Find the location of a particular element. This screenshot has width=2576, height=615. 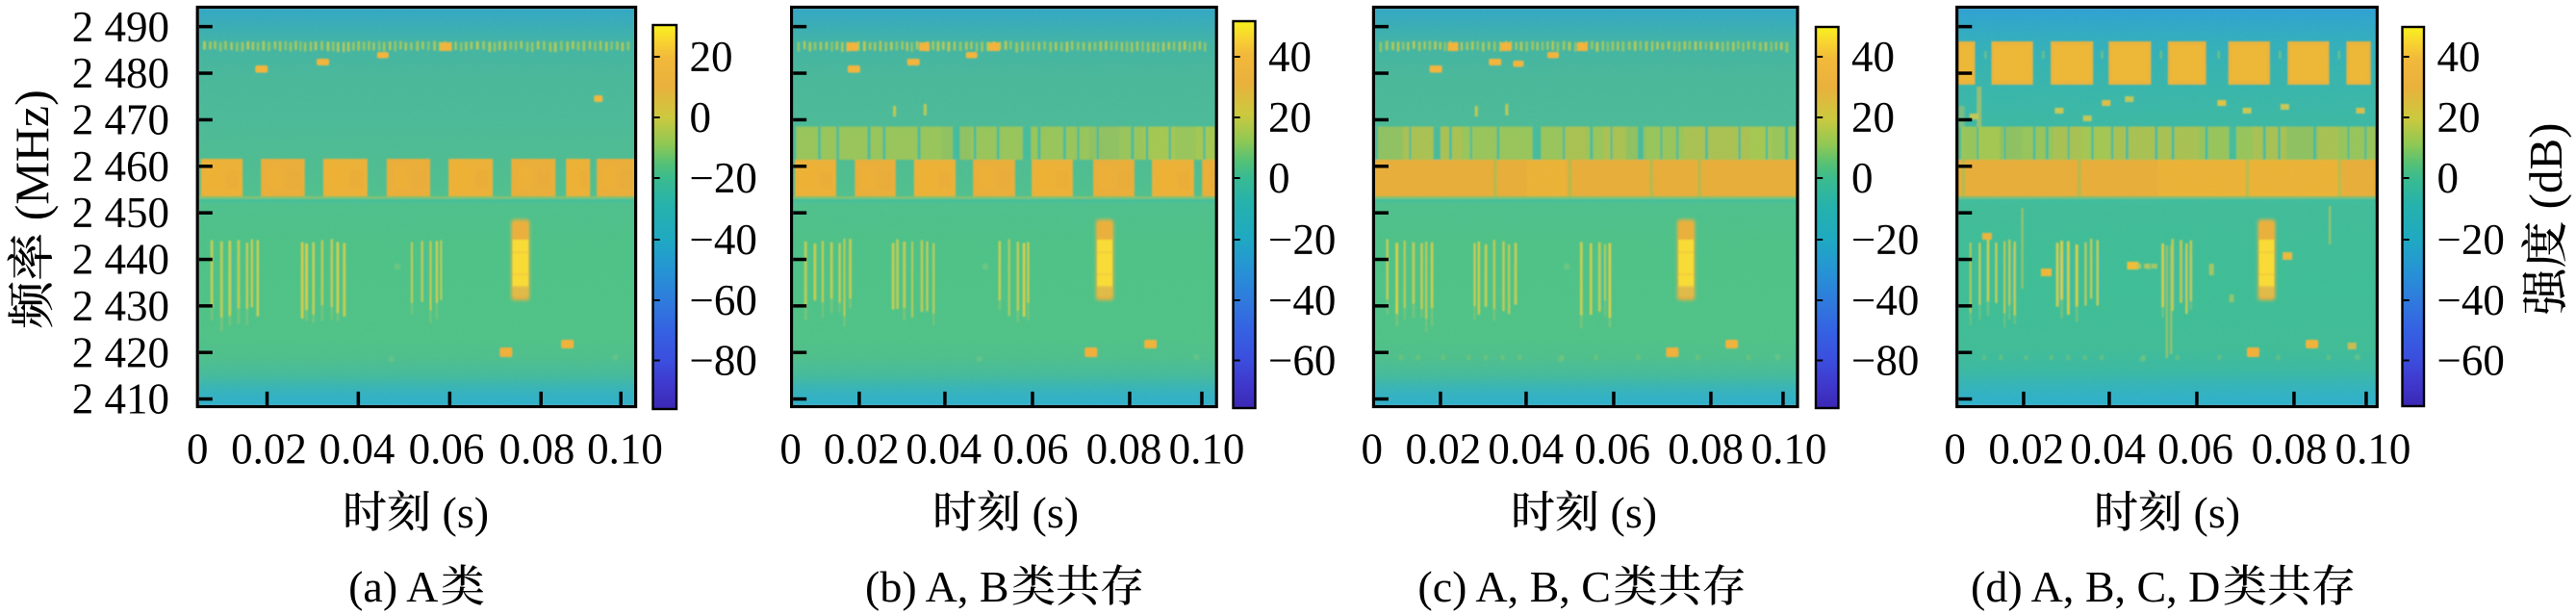

svg-text: (a) A is located at coordinates (393, 586).